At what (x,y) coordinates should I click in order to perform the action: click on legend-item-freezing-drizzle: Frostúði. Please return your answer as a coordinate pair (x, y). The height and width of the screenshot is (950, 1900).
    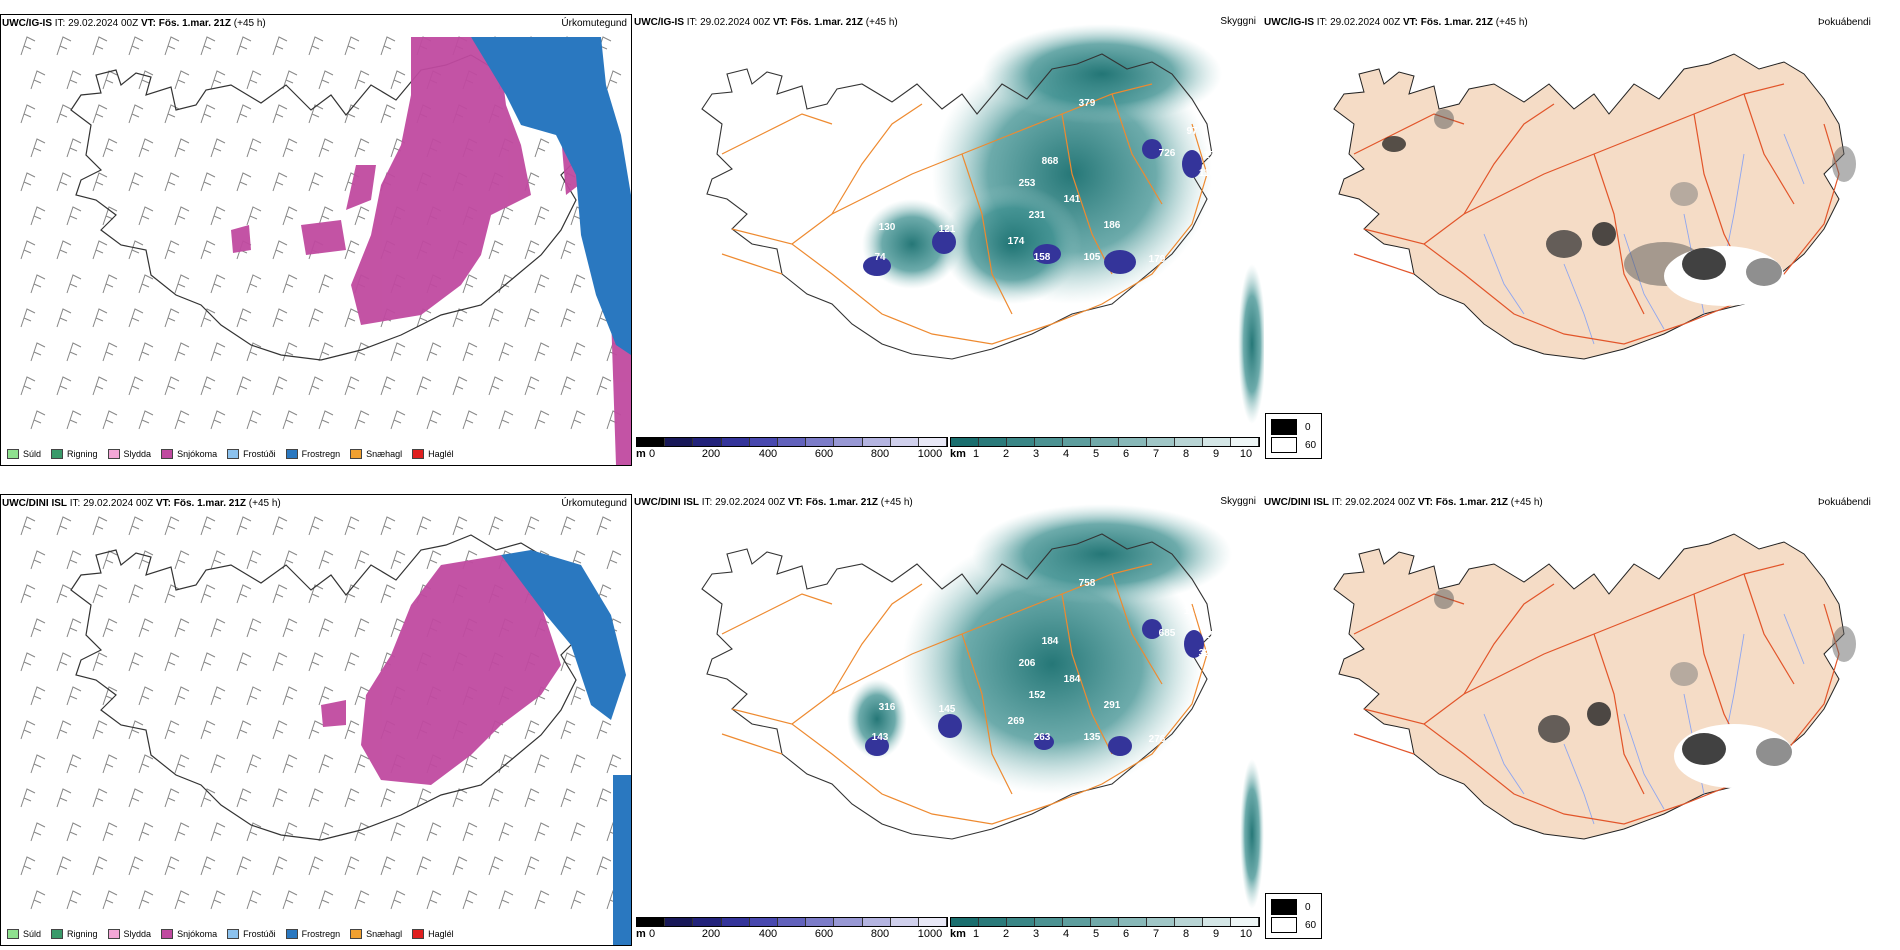
    Looking at the image, I should click on (251, 934).